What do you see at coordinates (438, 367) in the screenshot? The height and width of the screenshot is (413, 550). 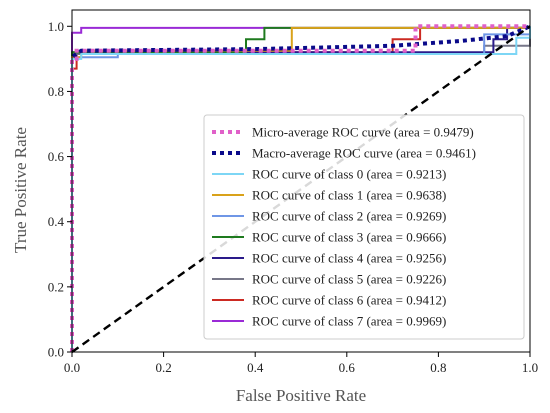 I see `x-tick-label: 0.8` at bounding box center [438, 367].